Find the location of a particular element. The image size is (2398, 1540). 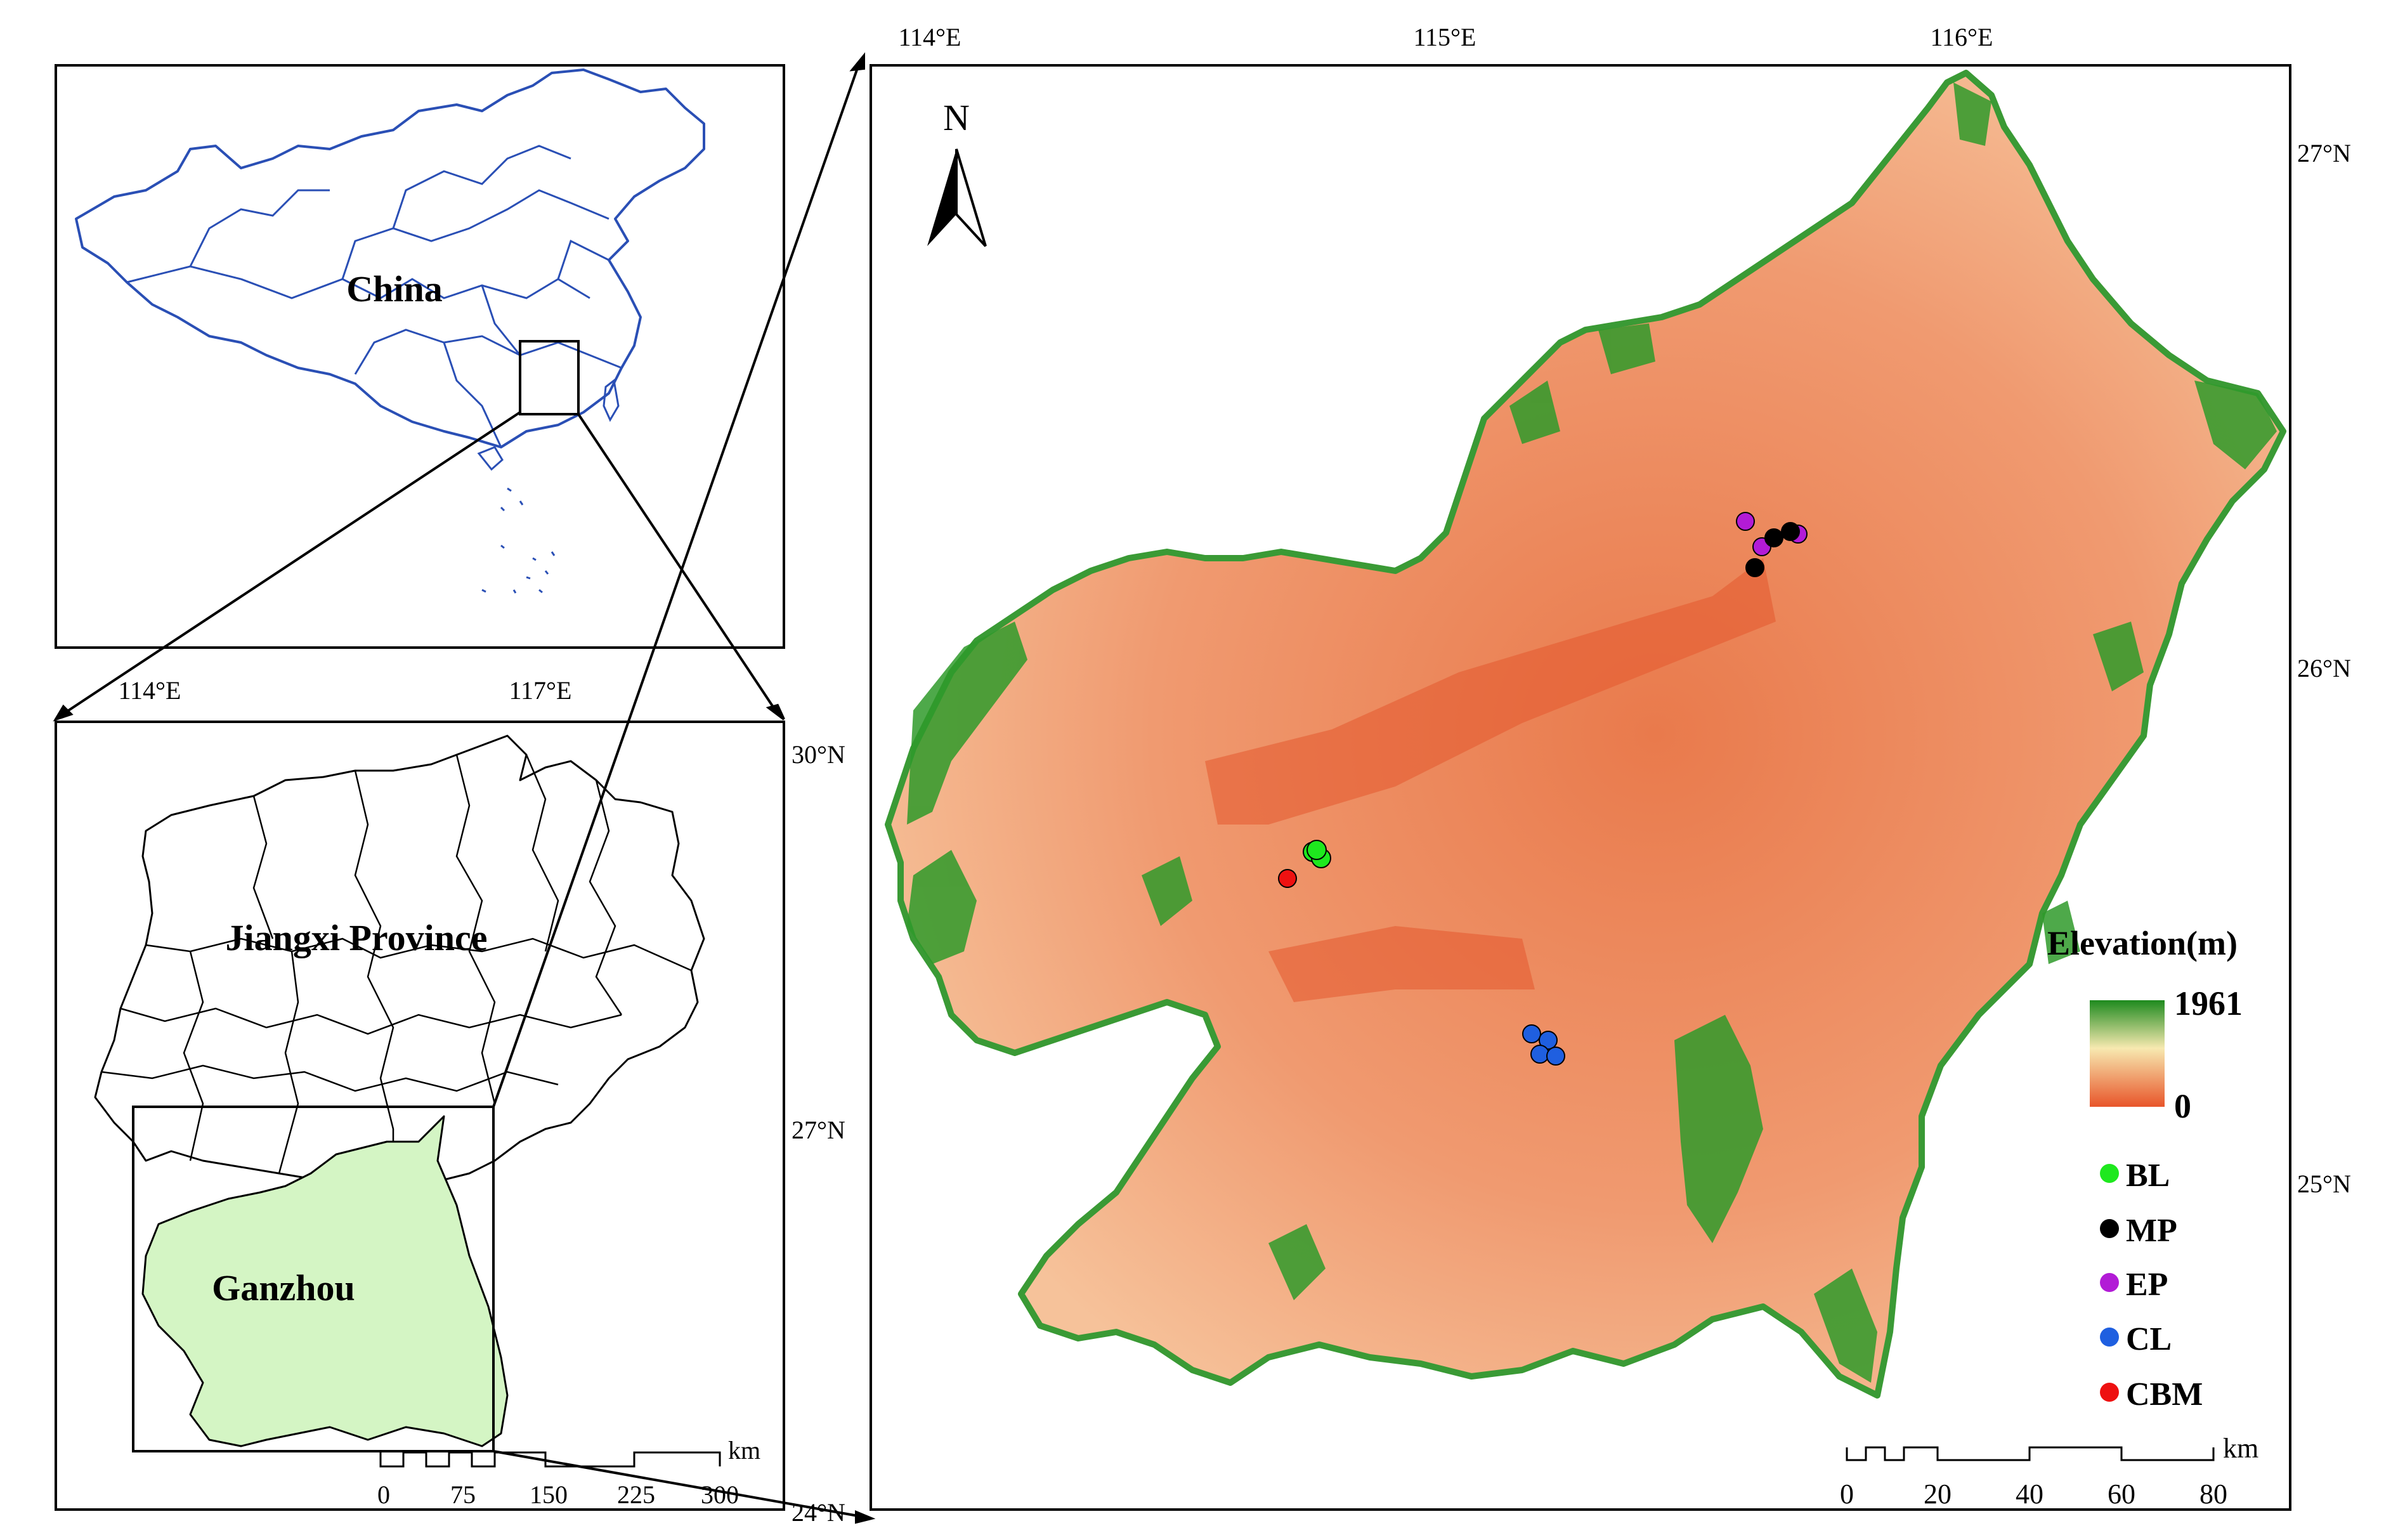

legend-high-value: 1961 is located at coordinates (2208, 1003).